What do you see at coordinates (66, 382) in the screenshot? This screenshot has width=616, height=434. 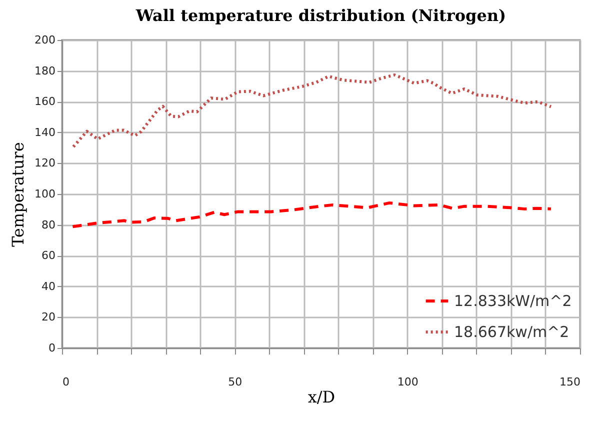 I see `x-tick-label: 0` at bounding box center [66, 382].